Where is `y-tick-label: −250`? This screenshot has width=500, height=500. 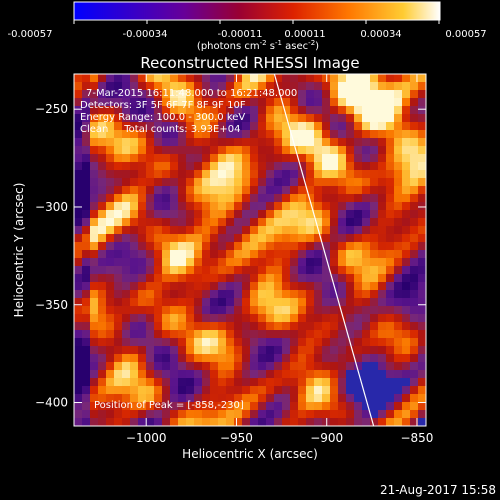 y-tick-label: −250 is located at coordinates (51, 109).